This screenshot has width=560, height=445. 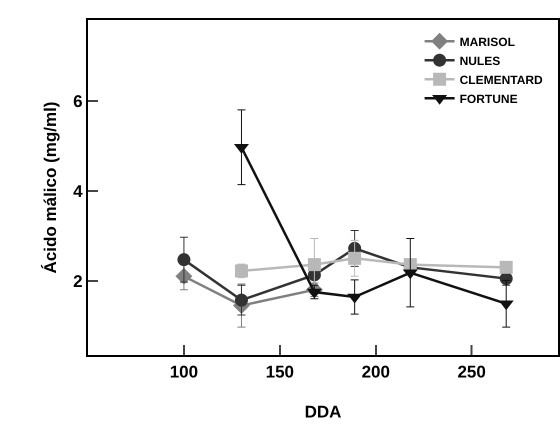 I want to click on x-tick-label: 250, so click(x=471, y=372).